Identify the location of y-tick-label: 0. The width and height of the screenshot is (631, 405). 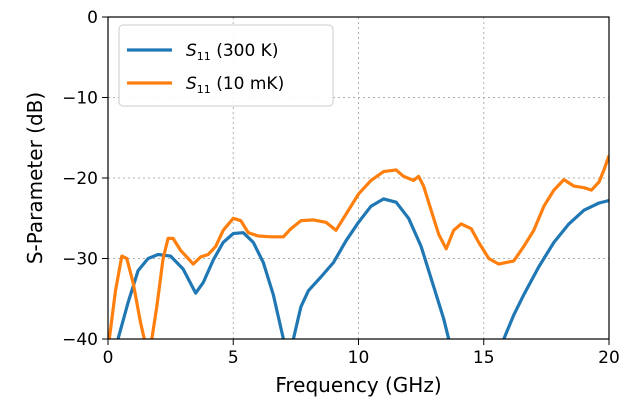
(92, 18).